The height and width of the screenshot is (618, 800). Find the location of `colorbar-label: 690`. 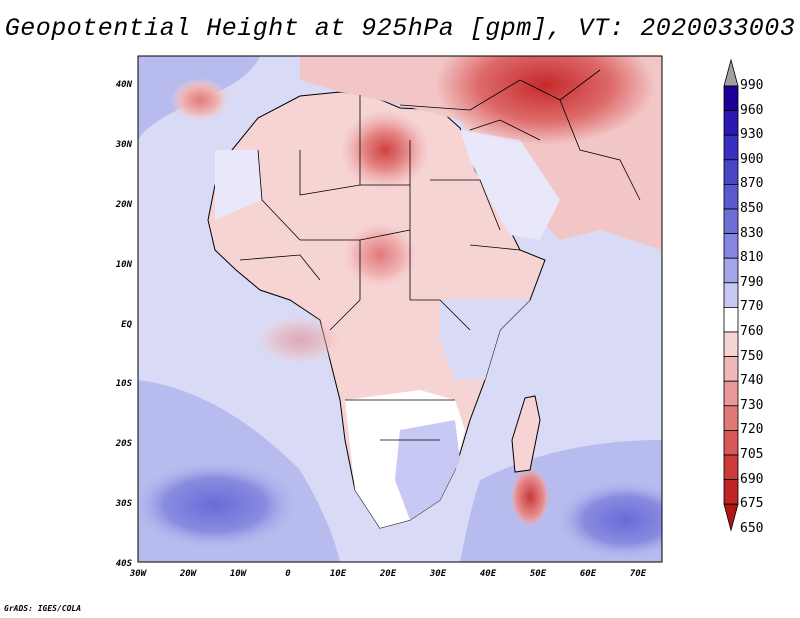

colorbar-label: 690 is located at coordinates (752, 479).